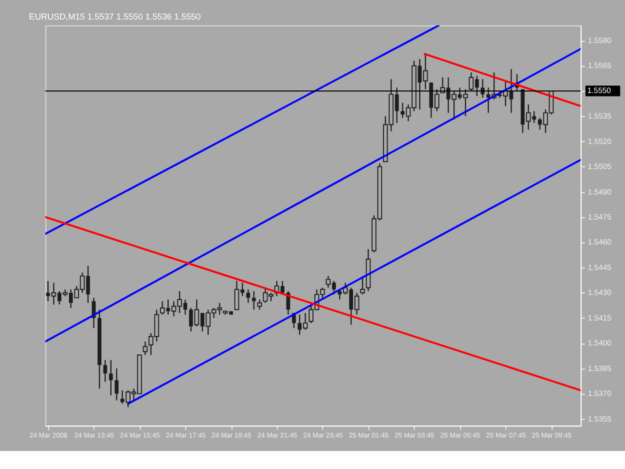  What do you see at coordinates (600, 317) in the screenshot?
I see `y-tick-label: 1.5415` at bounding box center [600, 317].